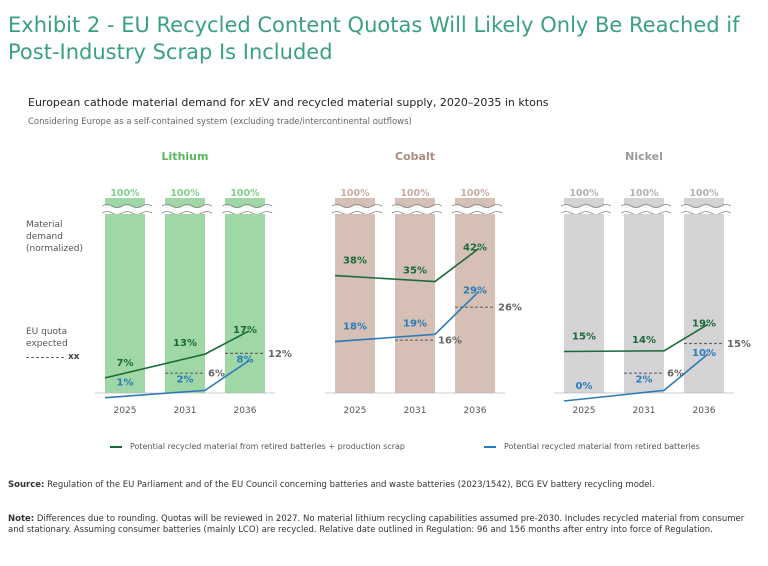  What do you see at coordinates (644, 156) in the screenshot?
I see `panel-title: Nickel` at bounding box center [644, 156].